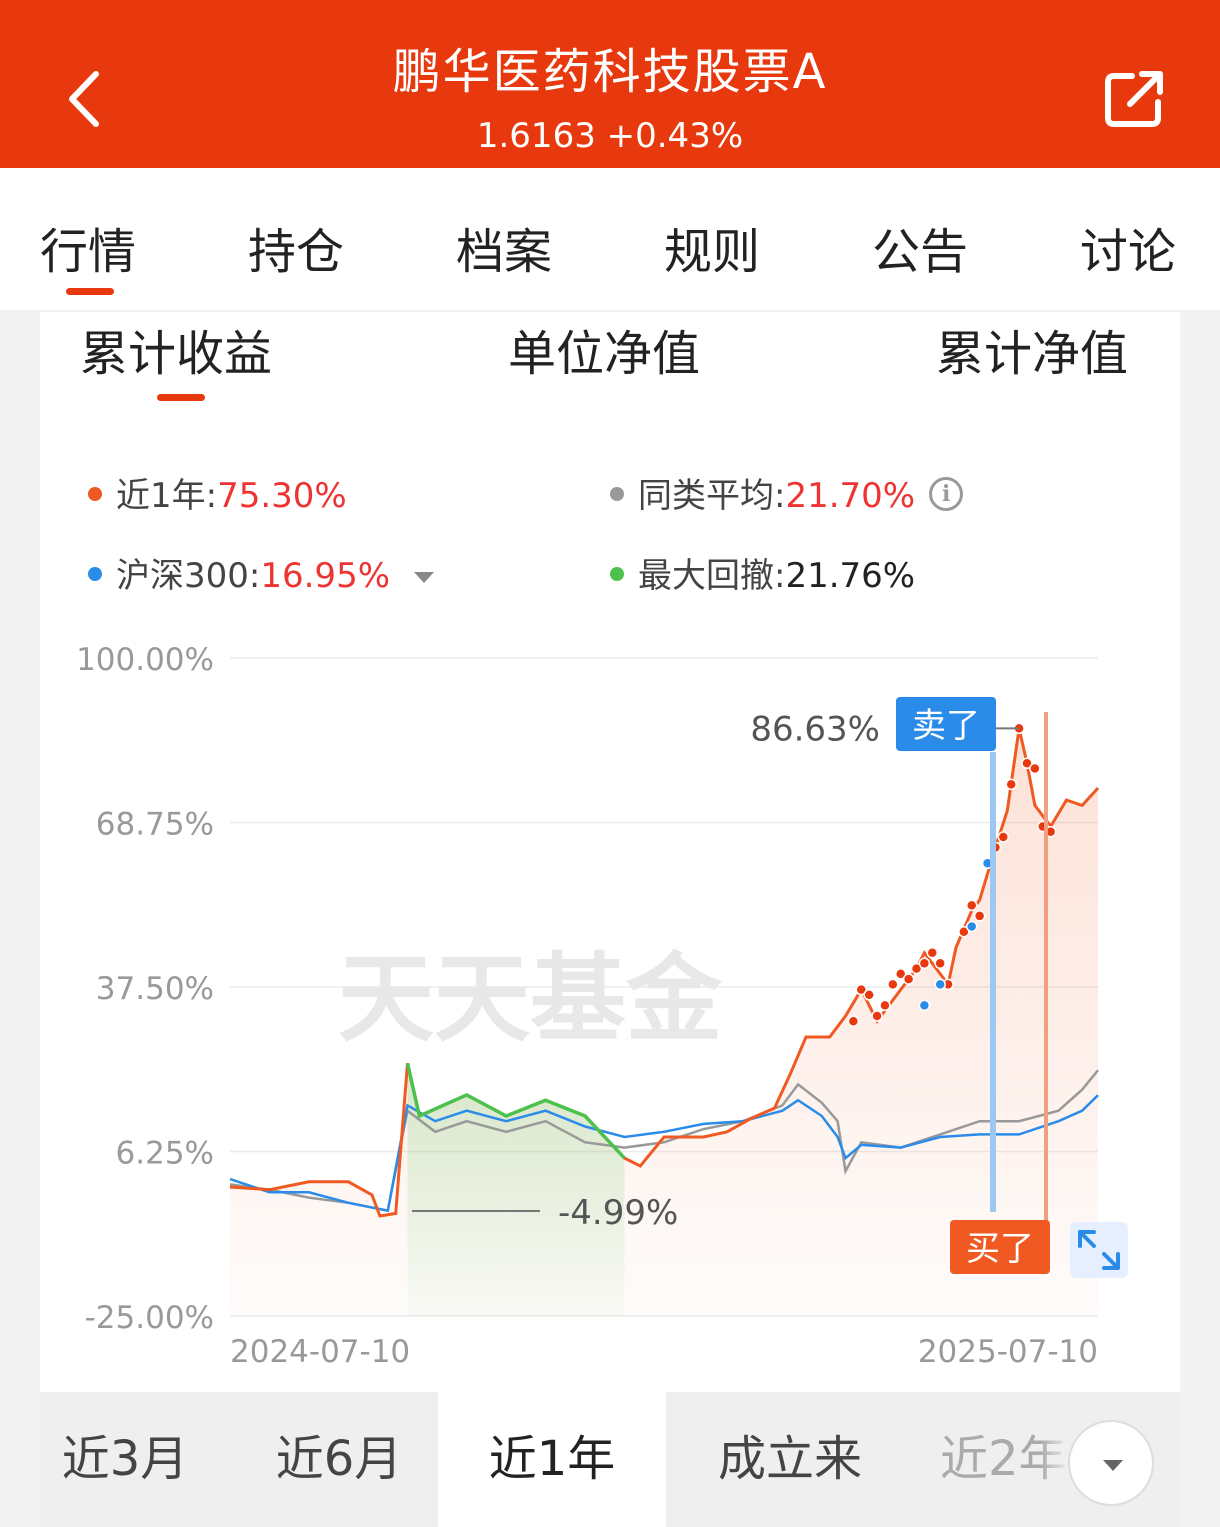 This screenshot has width=1220, height=1527. What do you see at coordinates (604, 354) in the screenshot?
I see `subtab-unit-nav: 单位净值` at bounding box center [604, 354].